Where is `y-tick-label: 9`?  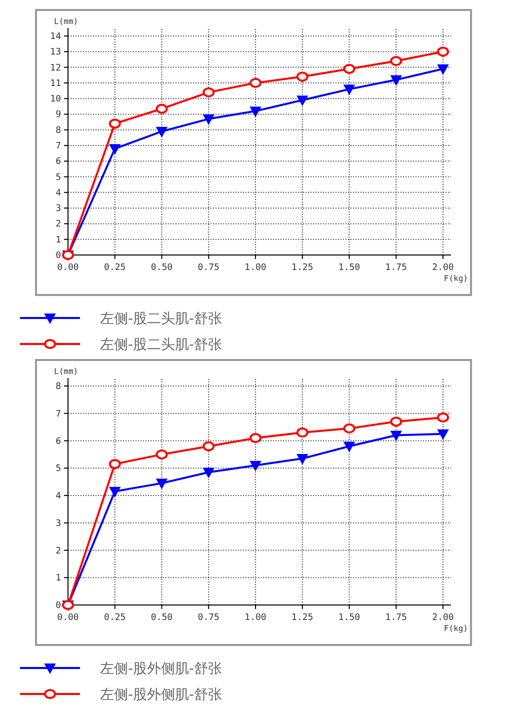 y-tick-label: 9 is located at coordinates (58, 115).